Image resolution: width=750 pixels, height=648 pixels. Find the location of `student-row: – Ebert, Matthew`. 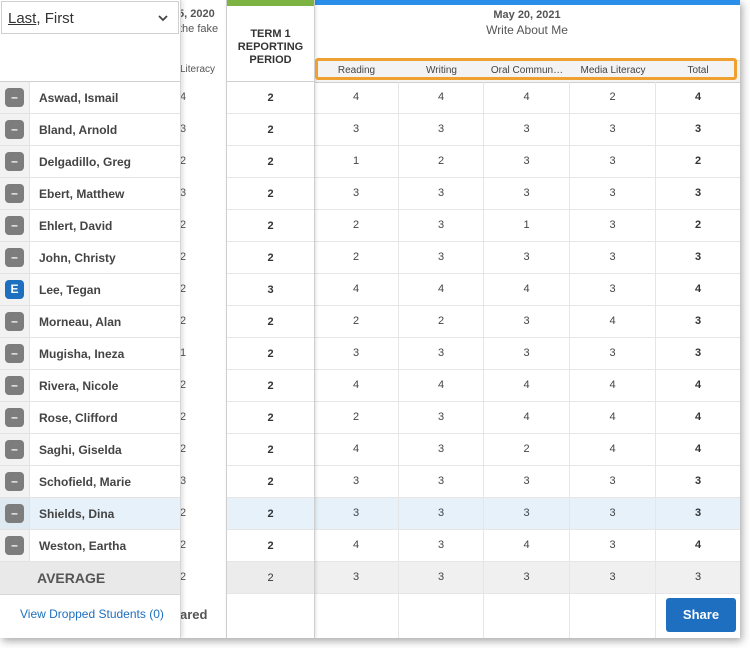

student-row: – Ebert, Matthew is located at coordinates (90, 194).